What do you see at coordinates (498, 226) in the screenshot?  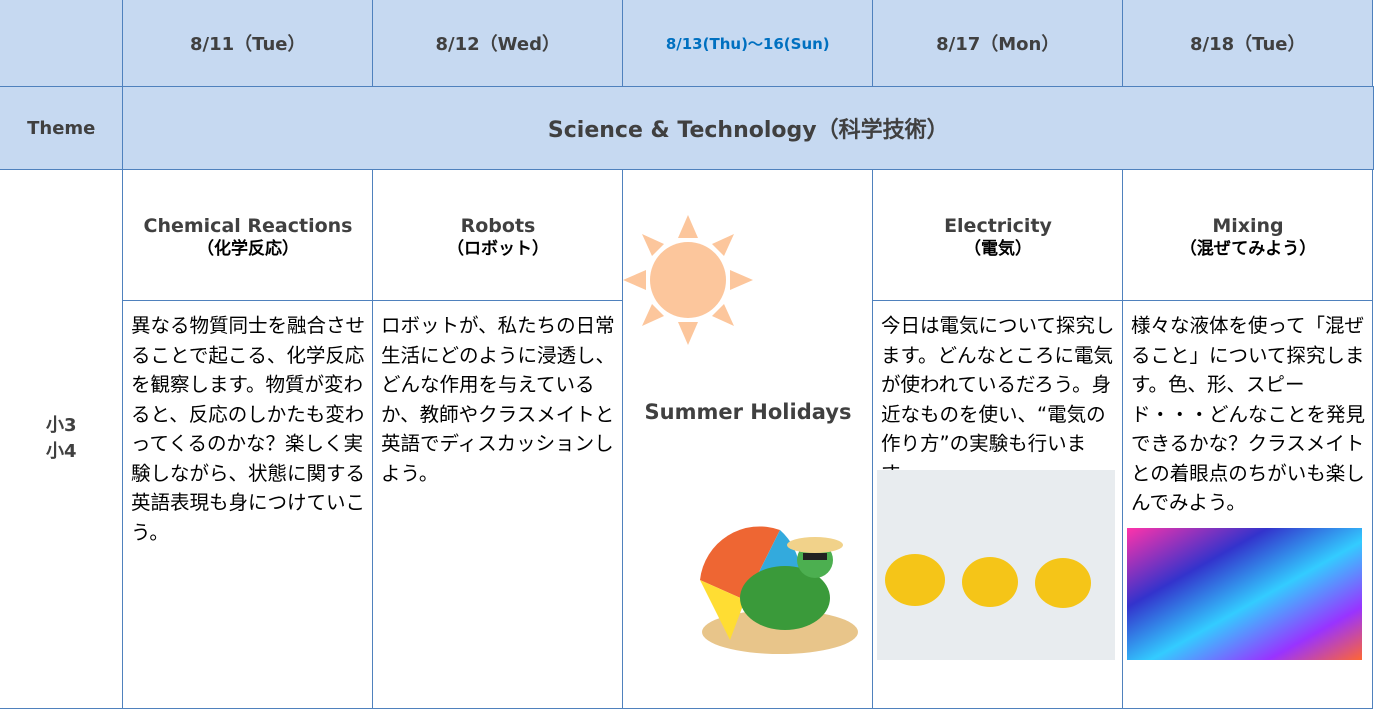 I see `lesson-title-text: Robots` at bounding box center [498, 226].